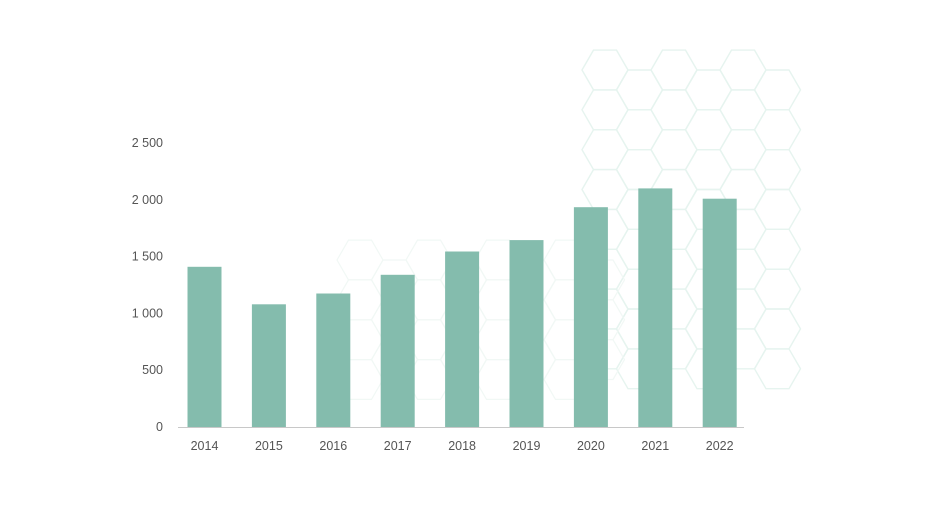  I want to click on y-tick-label: 0, so click(159, 427).